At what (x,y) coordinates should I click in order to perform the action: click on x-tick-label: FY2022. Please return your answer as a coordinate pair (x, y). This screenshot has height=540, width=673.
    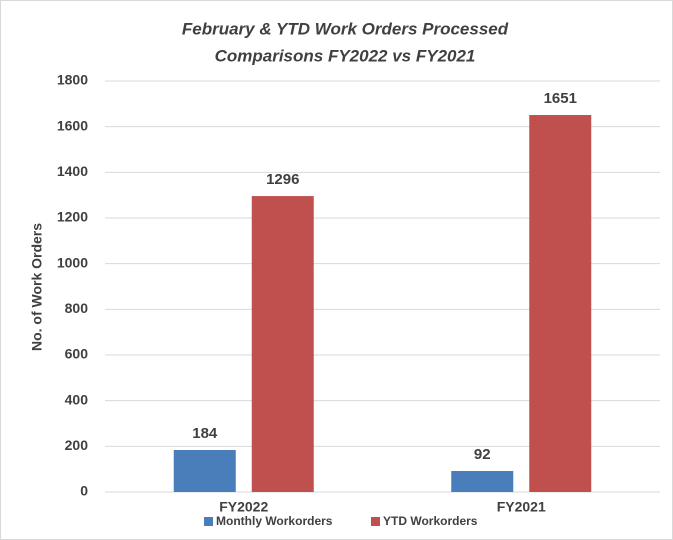
    Looking at the image, I should click on (243, 507).